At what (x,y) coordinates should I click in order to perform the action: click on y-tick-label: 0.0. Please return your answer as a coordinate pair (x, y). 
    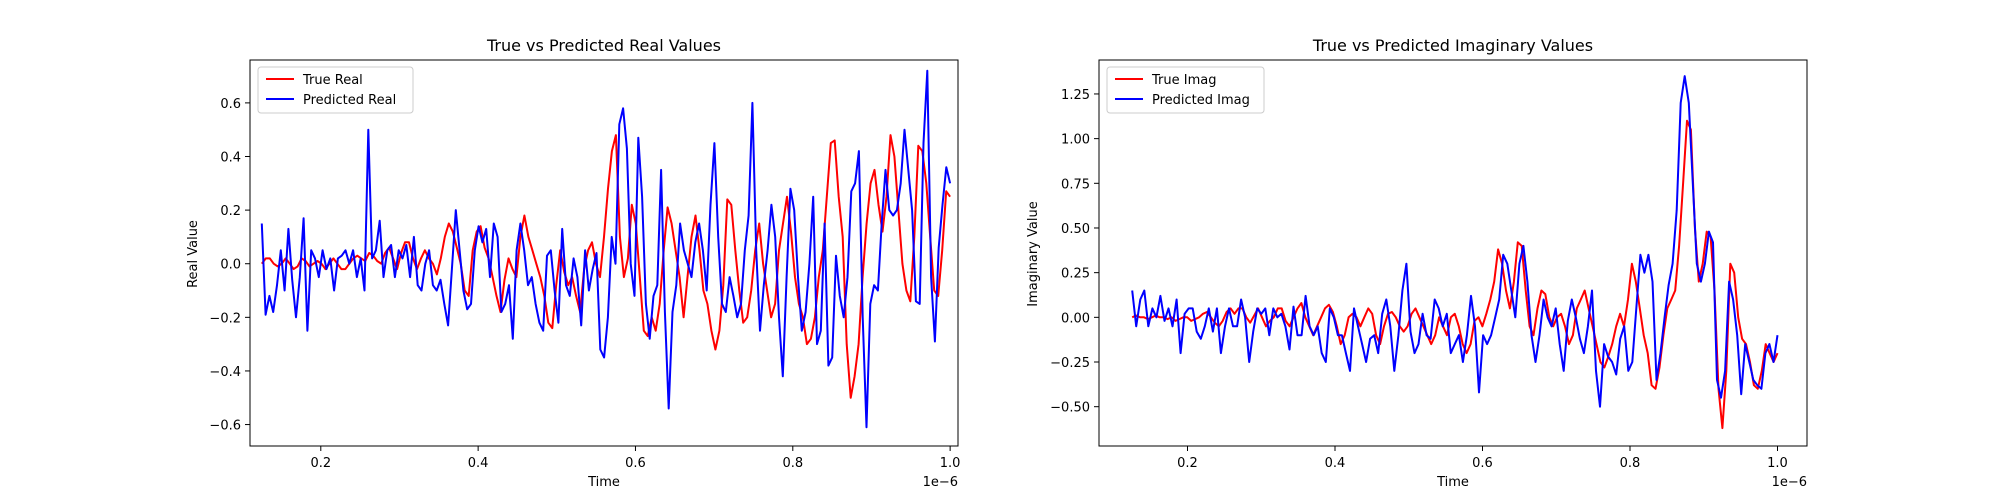
    Looking at the image, I should click on (230, 265).